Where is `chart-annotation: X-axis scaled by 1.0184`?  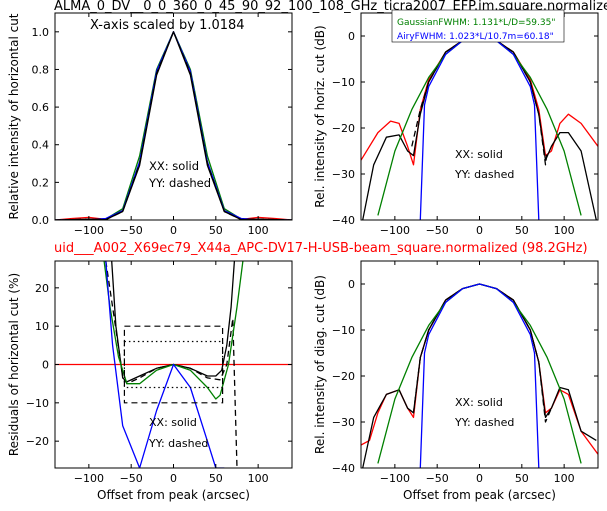 chart-annotation: X-axis scaled by 1.0184 is located at coordinates (167, 25).